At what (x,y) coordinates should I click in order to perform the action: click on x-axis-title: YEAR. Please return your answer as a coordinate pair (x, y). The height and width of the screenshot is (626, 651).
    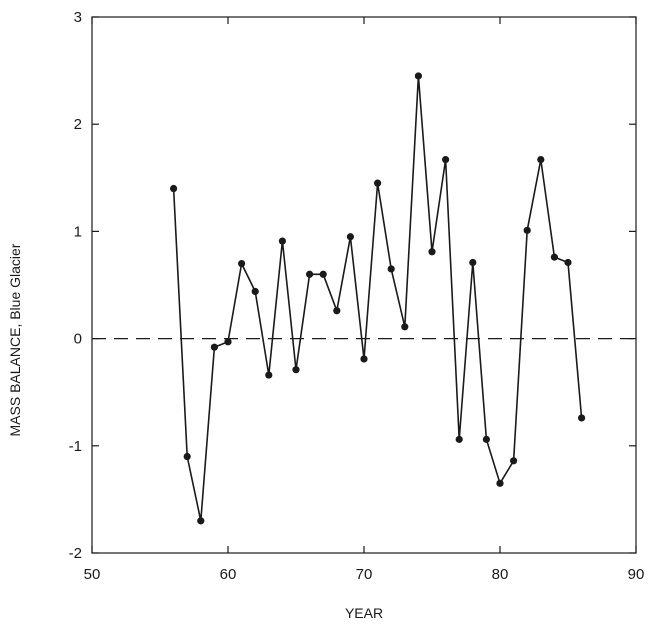
    Looking at the image, I should click on (364, 613).